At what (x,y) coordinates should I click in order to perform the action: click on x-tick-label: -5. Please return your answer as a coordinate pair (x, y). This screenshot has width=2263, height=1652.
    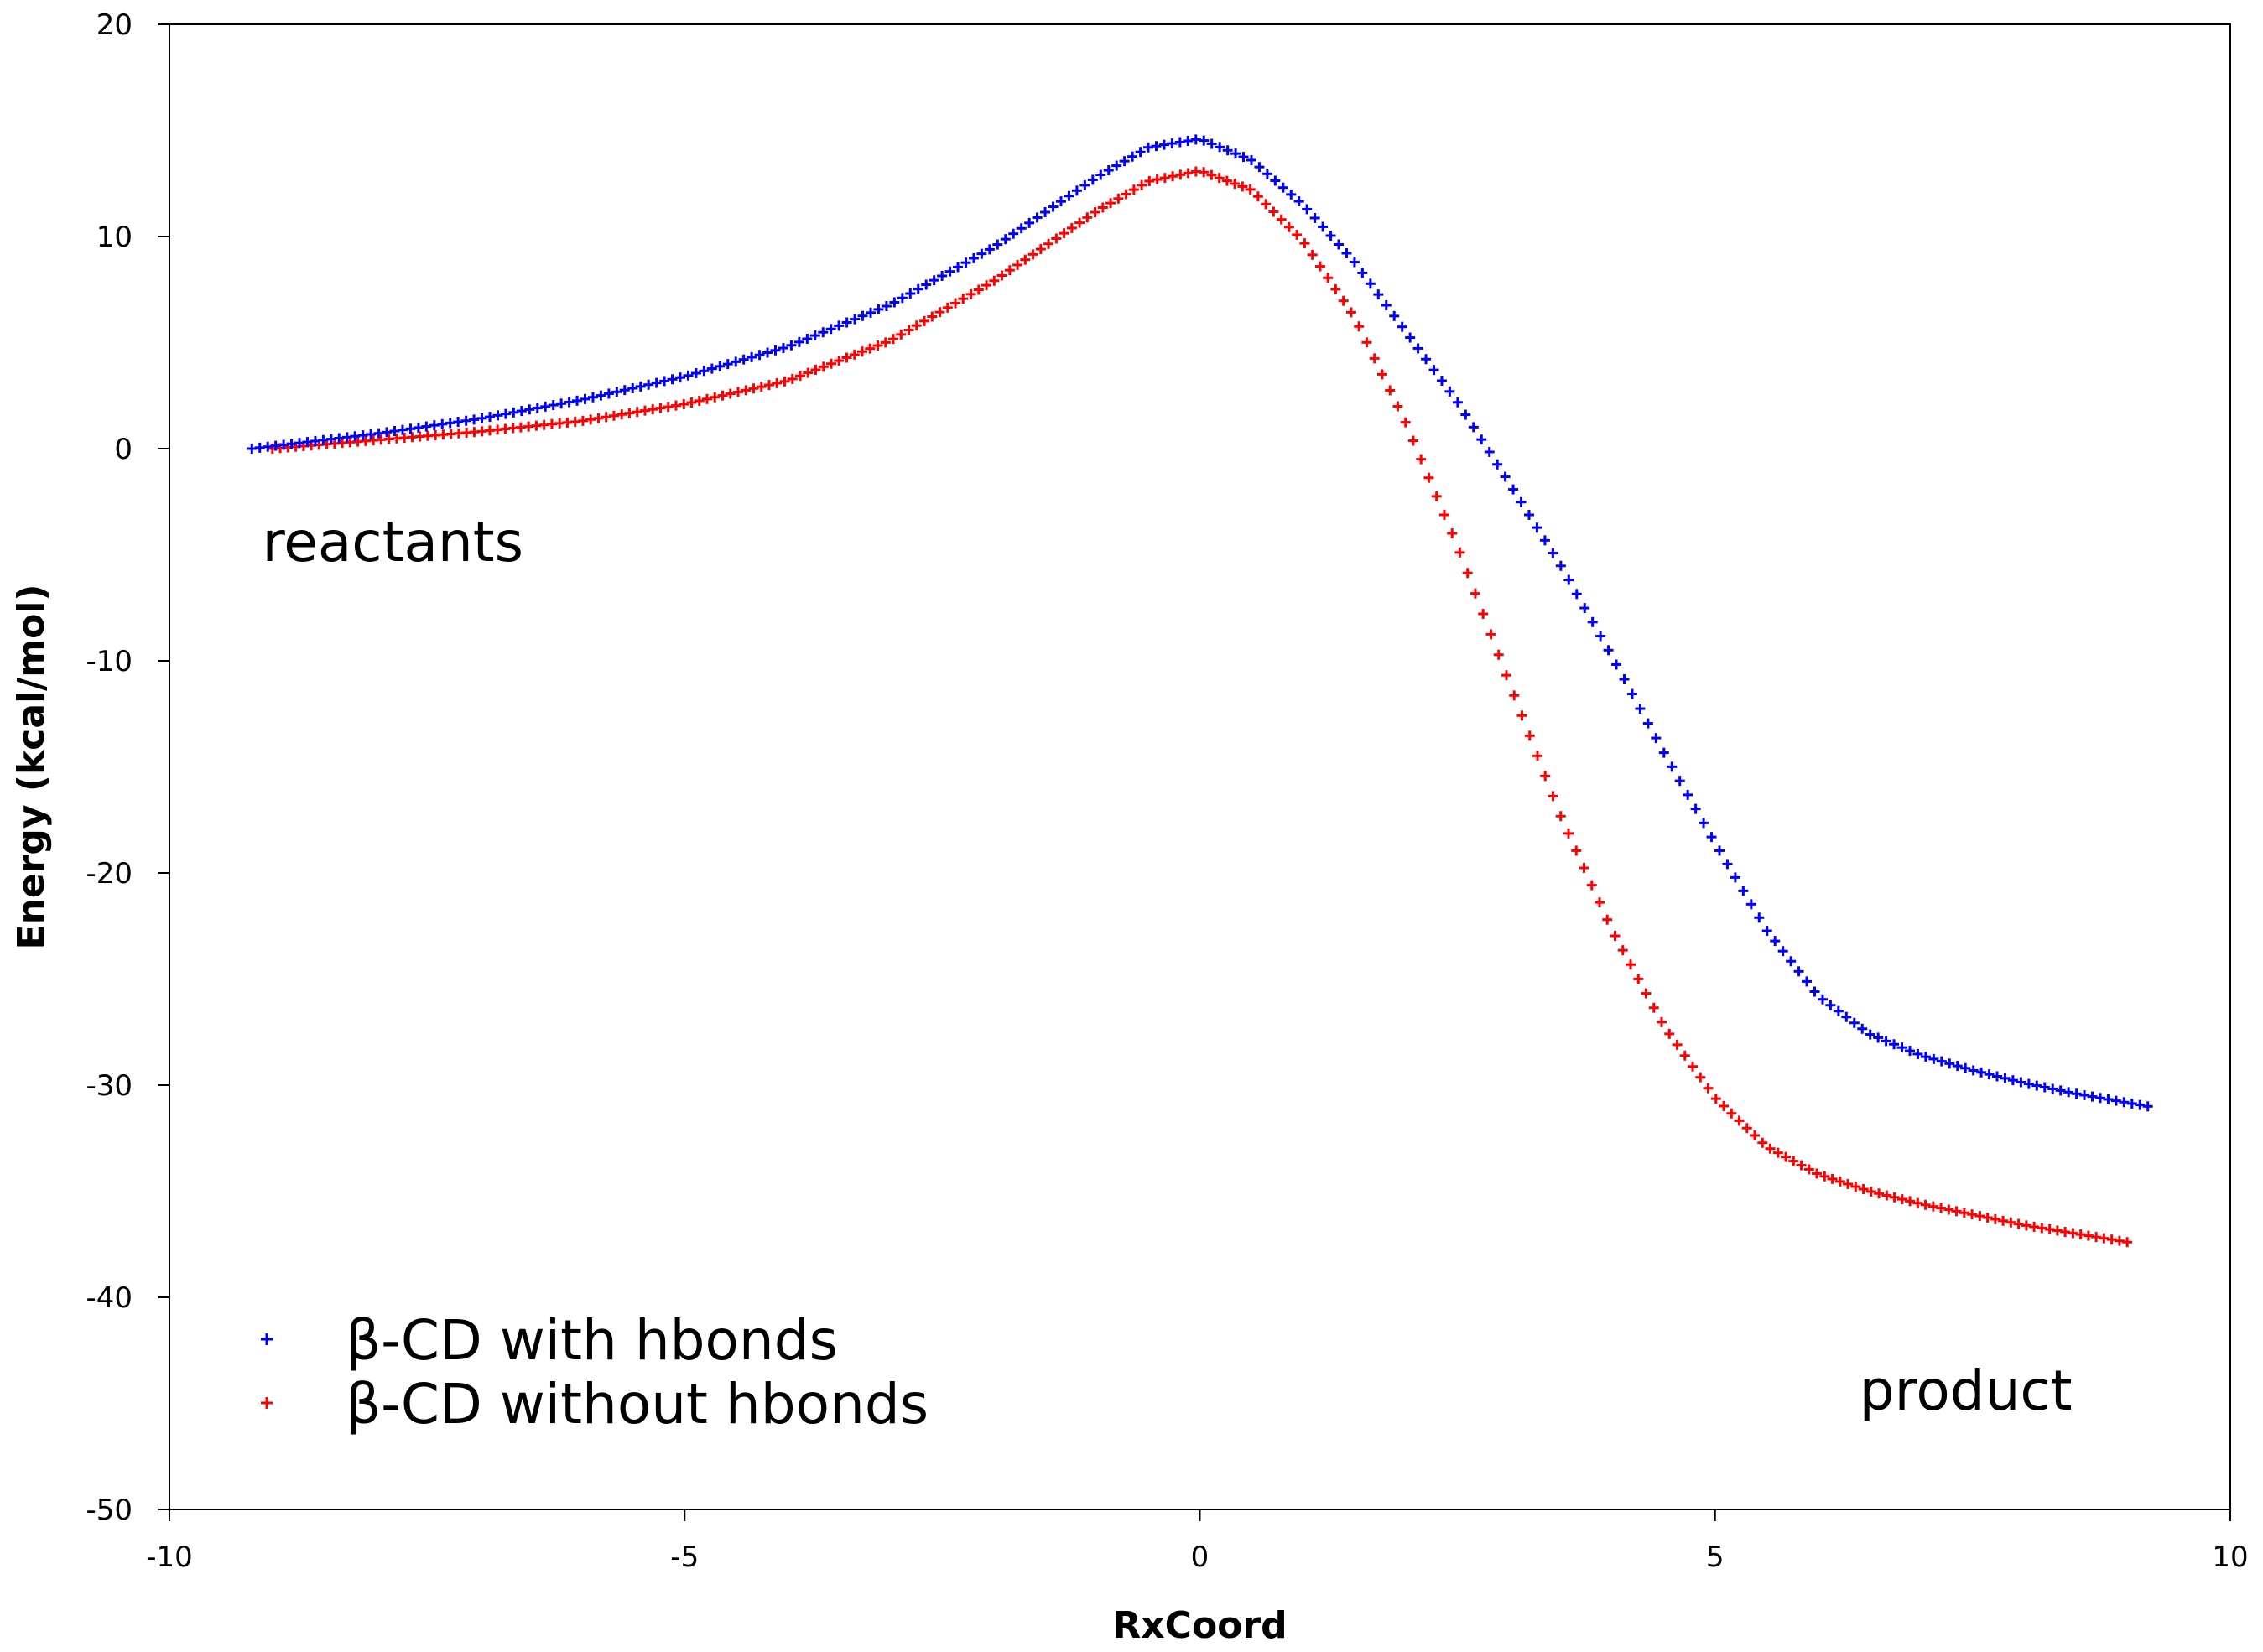
    Looking at the image, I should click on (684, 1557).